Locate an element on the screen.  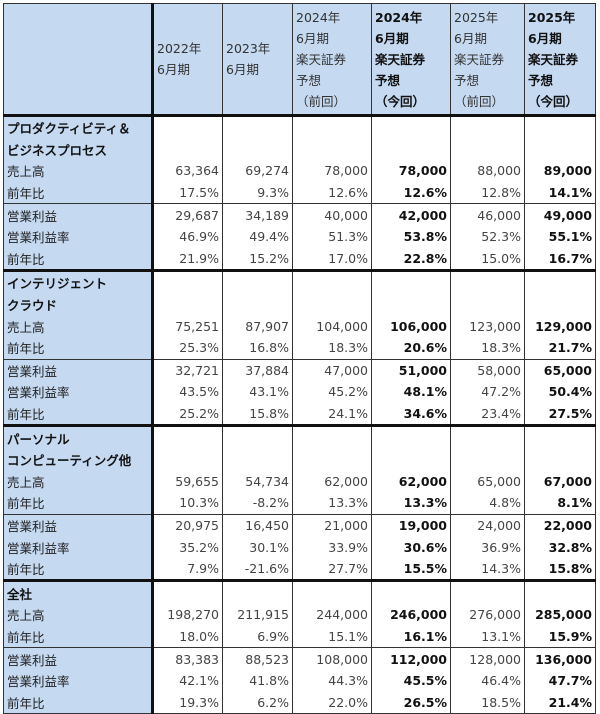
column-header-line: 2022年 is located at coordinates (179, 48).